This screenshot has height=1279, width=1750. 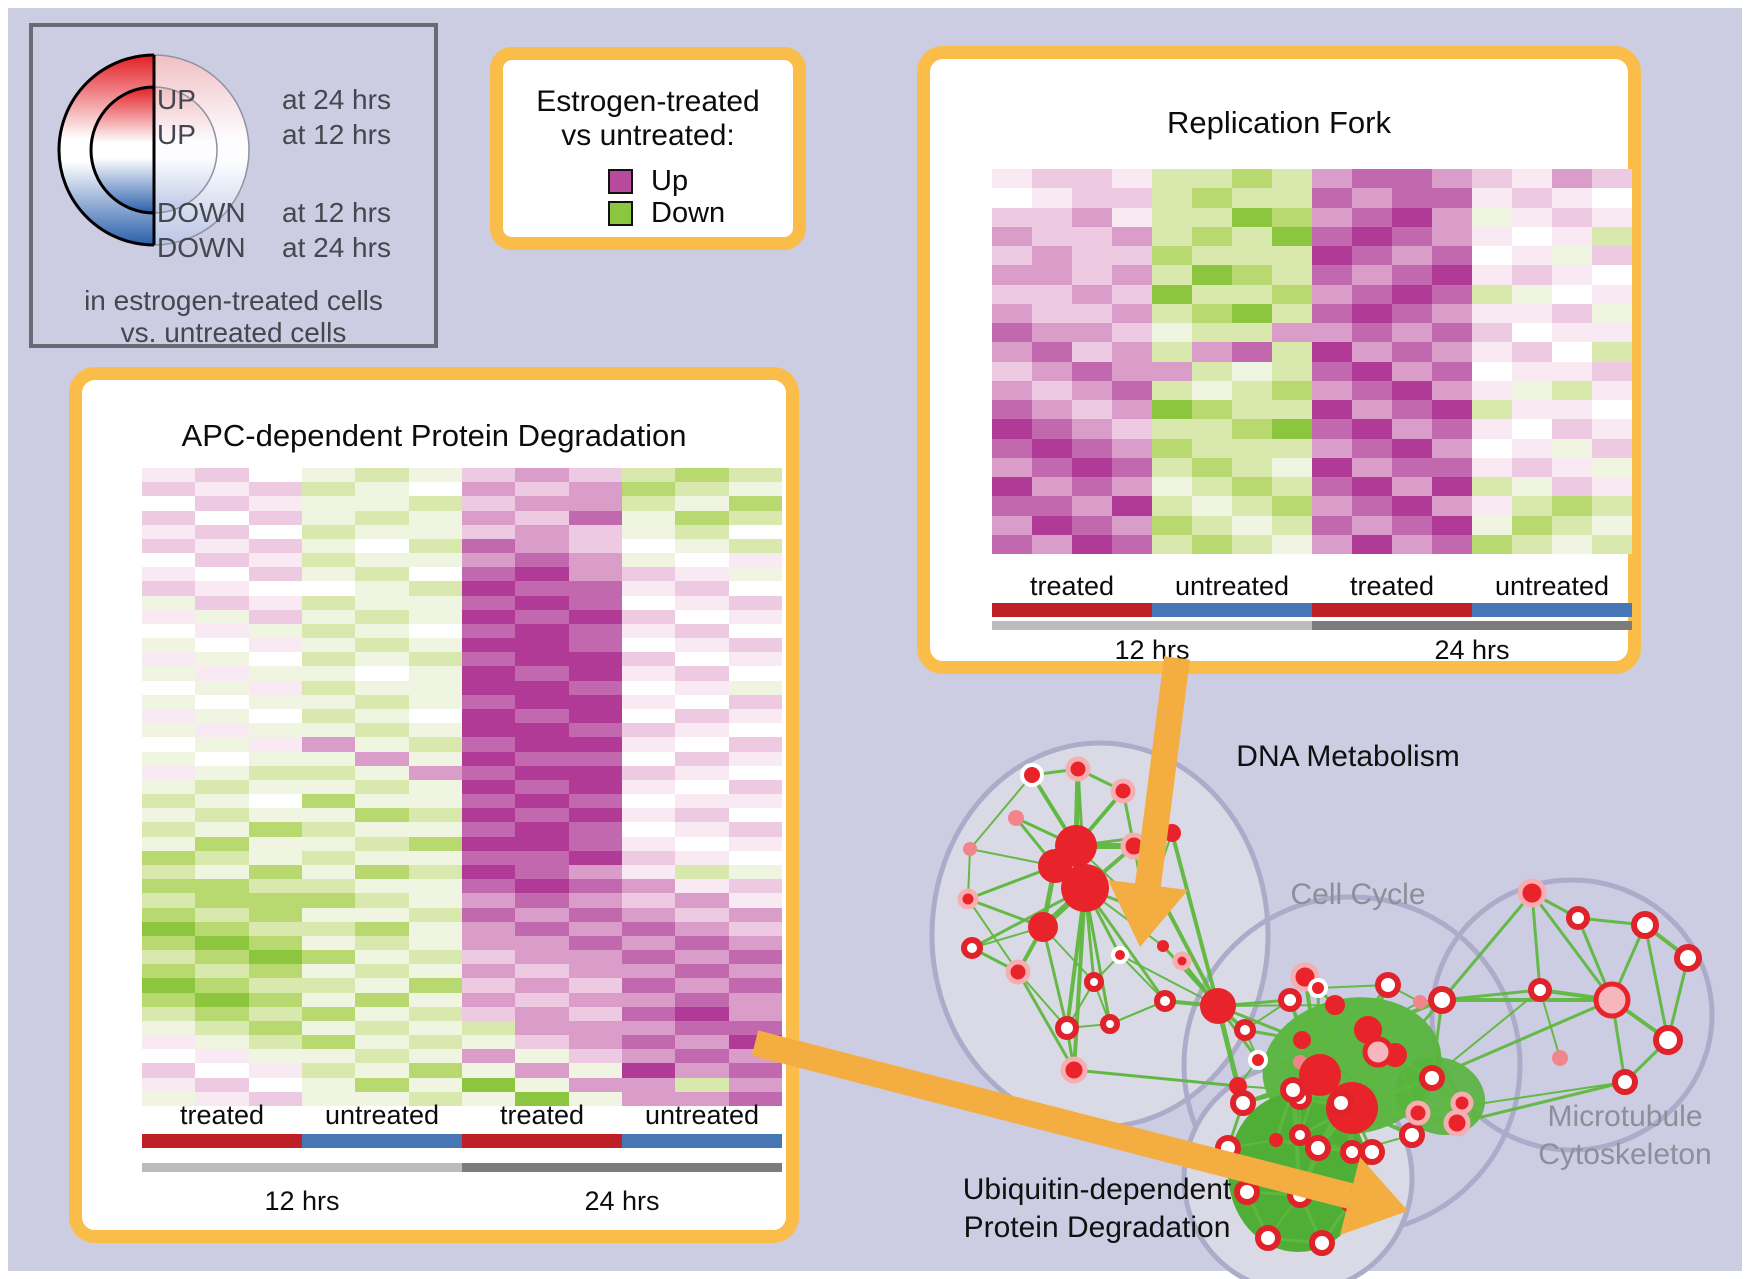 I want to click on condition-label: untreated, so click(x=1552, y=586).